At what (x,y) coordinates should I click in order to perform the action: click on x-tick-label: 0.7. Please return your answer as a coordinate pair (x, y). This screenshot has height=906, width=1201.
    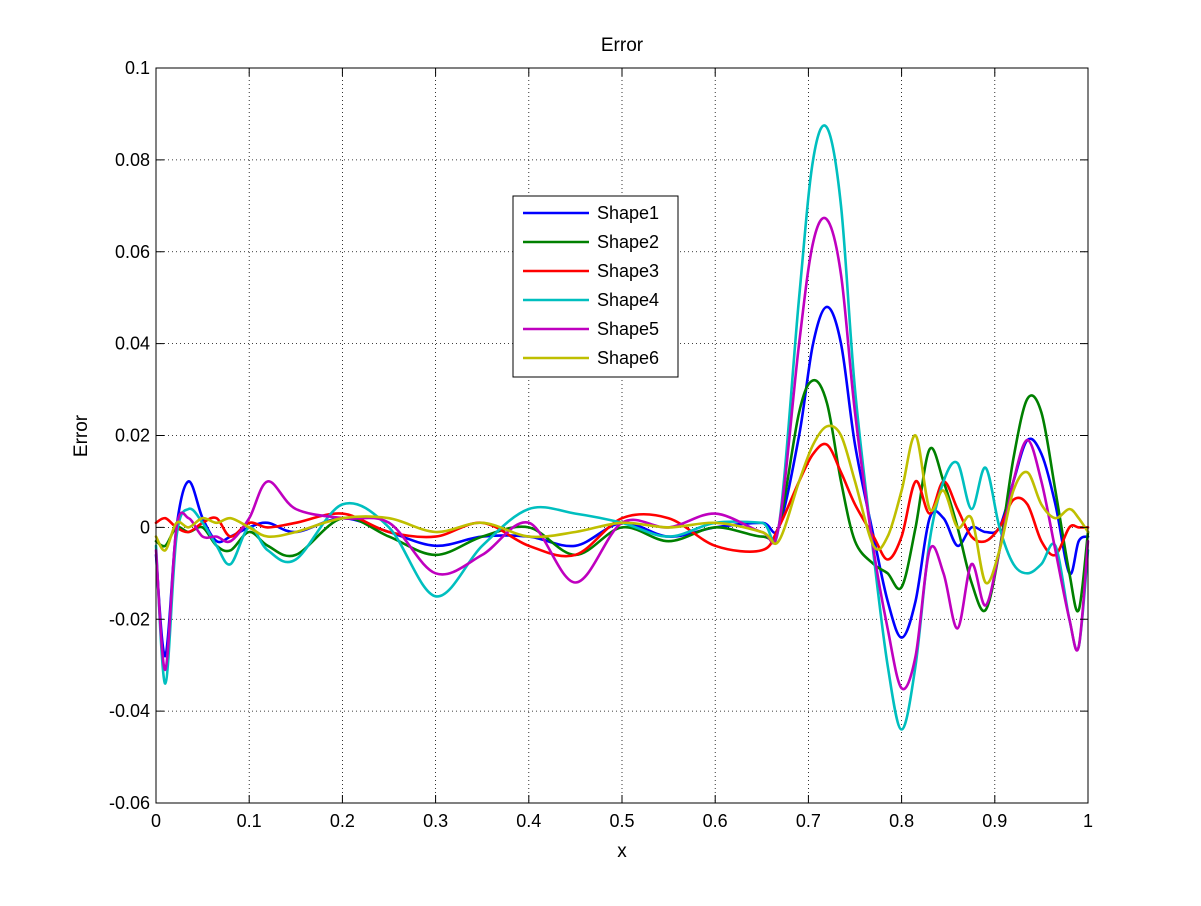
    Looking at the image, I should click on (808, 821).